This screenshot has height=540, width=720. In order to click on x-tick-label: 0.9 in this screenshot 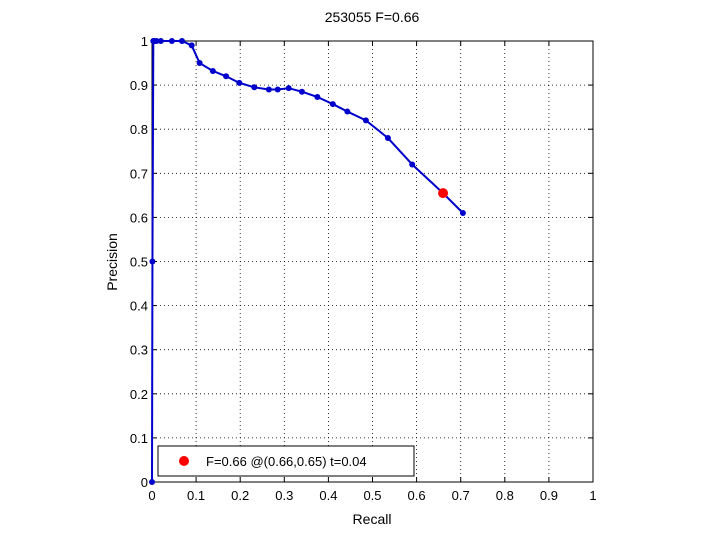, I will do `click(549, 495)`.